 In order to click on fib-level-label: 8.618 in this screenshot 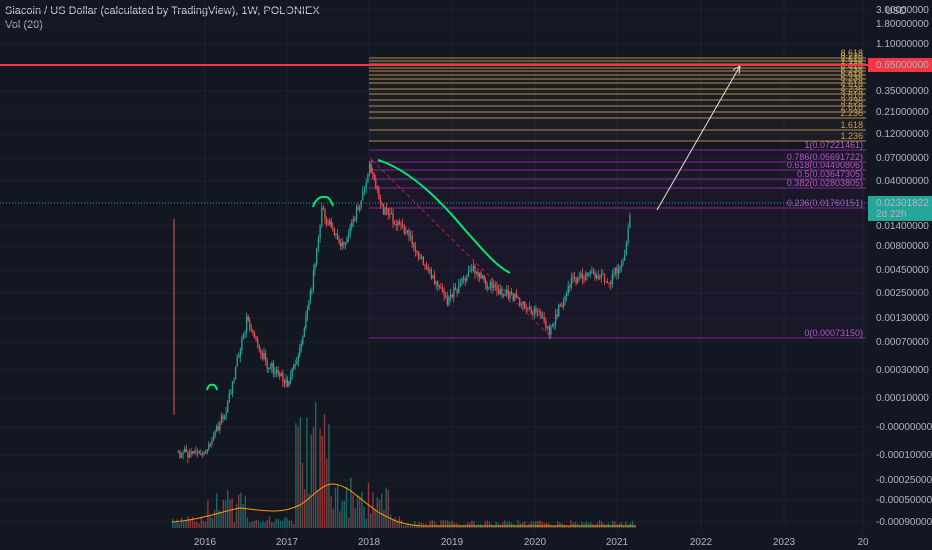, I will do `click(851, 53)`.